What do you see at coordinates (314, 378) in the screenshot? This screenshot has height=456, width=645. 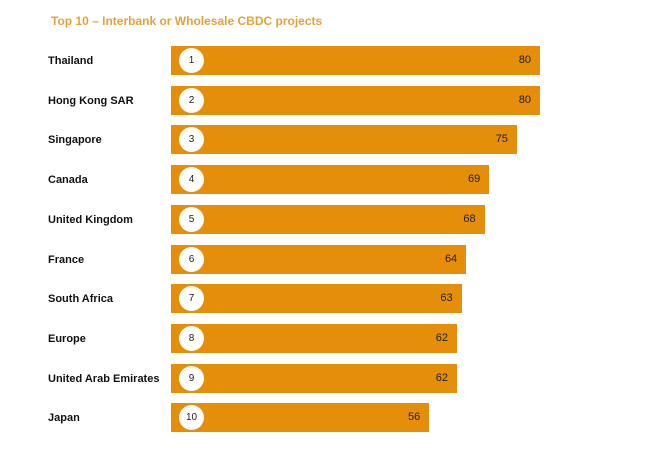 I see `bar: 9 62` at bounding box center [314, 378].